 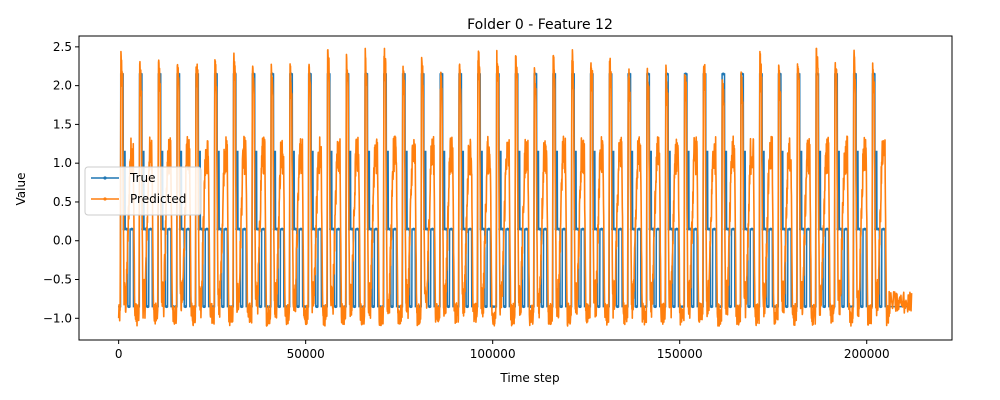 I want to click on x-axis: 0 50000 100000 150000 200000, so click(x=502, y=350).